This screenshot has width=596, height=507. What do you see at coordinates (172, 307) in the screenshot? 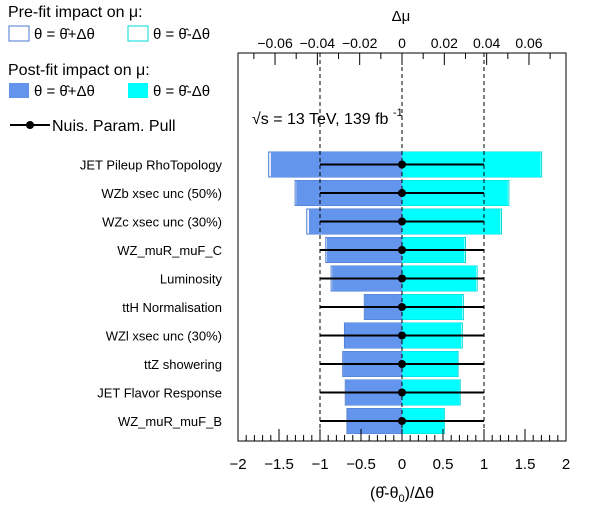
I see `category-label: ttH Normalisation` at bounding box center [172, 307].